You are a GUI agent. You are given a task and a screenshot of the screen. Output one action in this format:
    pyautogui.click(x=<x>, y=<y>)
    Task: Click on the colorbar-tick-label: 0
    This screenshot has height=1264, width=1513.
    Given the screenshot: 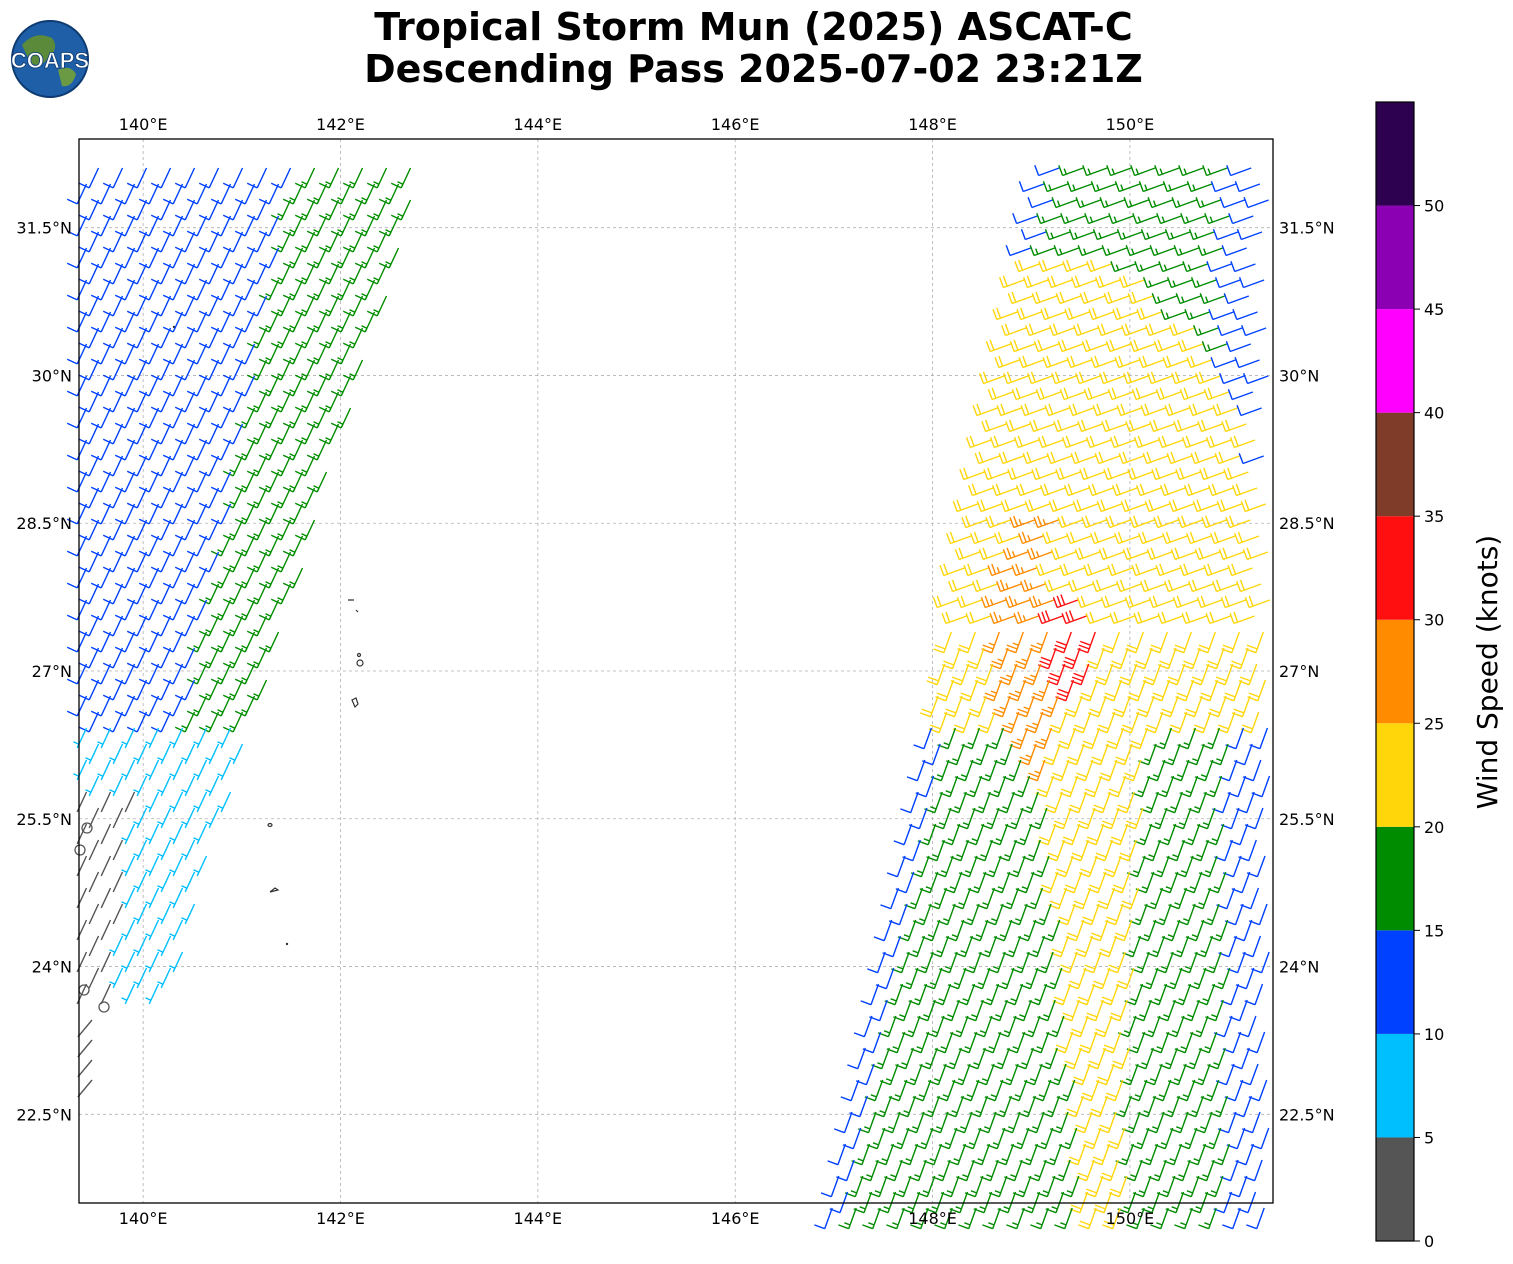 What is the action you would take?
    pyautogui.click(x=1429, y=1241)
    